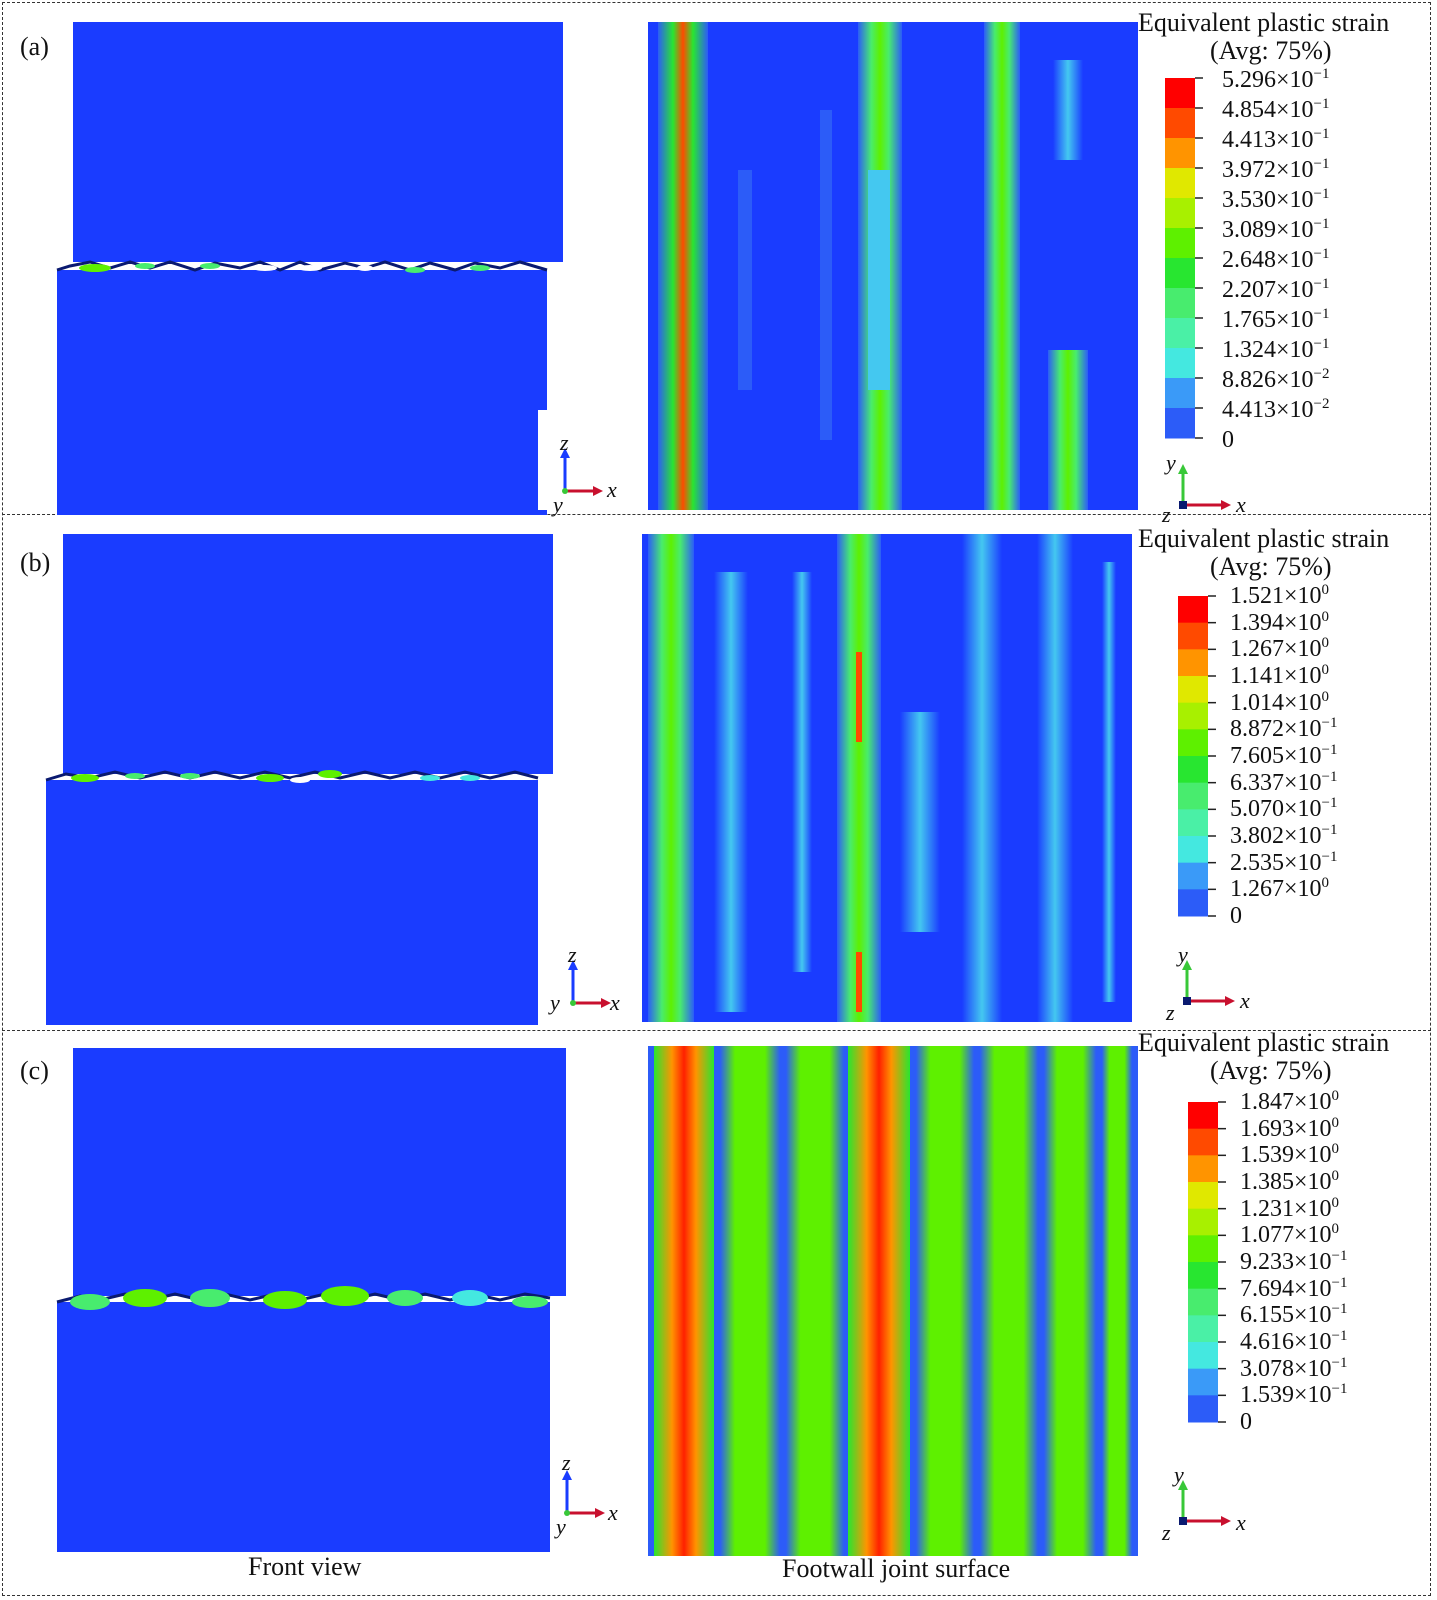 The width and height of the screenshot is (1437, 1600). Describe the element at coordinates (1241, 1522) in the screenshot. I see `surface-axis-right-label: x` at that location.